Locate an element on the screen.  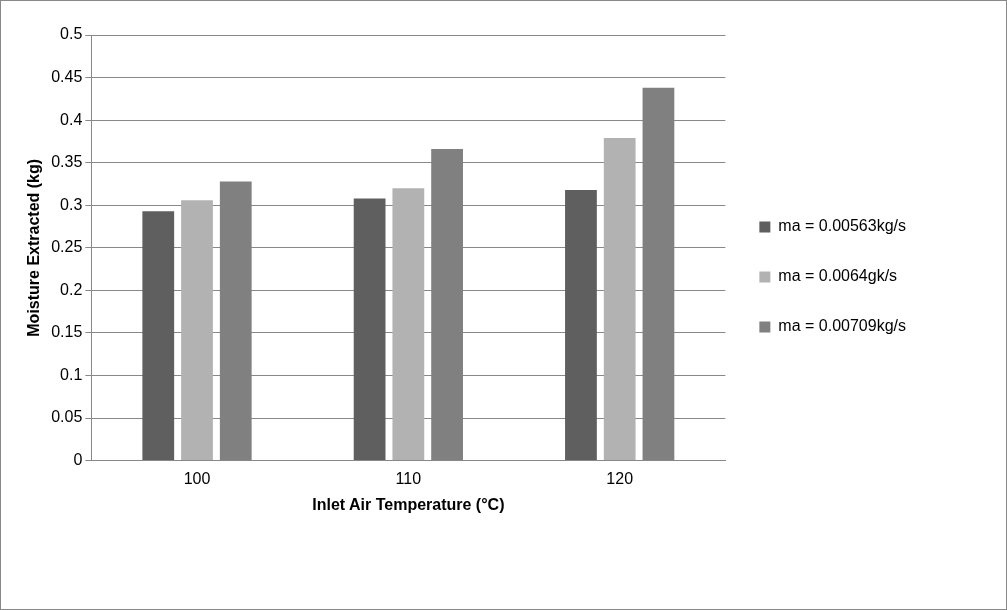
legend-label: ma = 0.00563kg/s is located at coordinates (842, 226).